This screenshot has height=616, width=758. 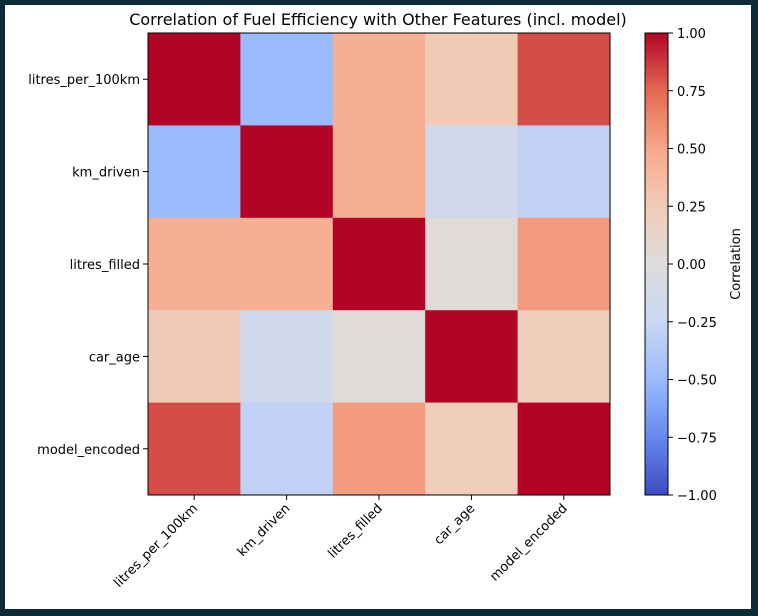 What do you see at coordinates (656, 264) in the screenshot?
I see `colorbar` at bounding box center [656, 264].